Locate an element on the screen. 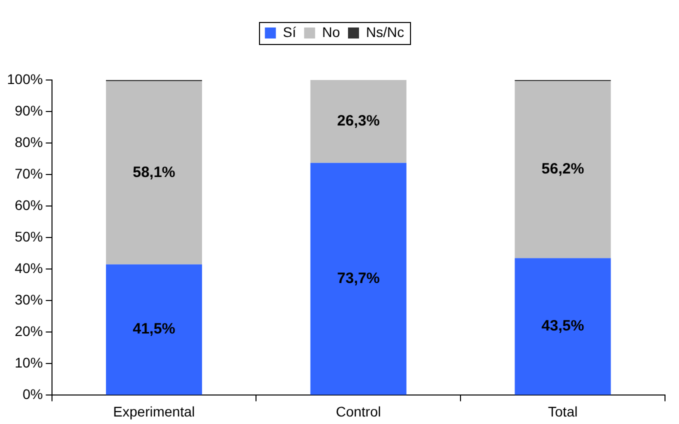 Image resolution: width=679 pixels, height=424 pixels. y-tick-label: 30% is located at coordinates (28, 300).